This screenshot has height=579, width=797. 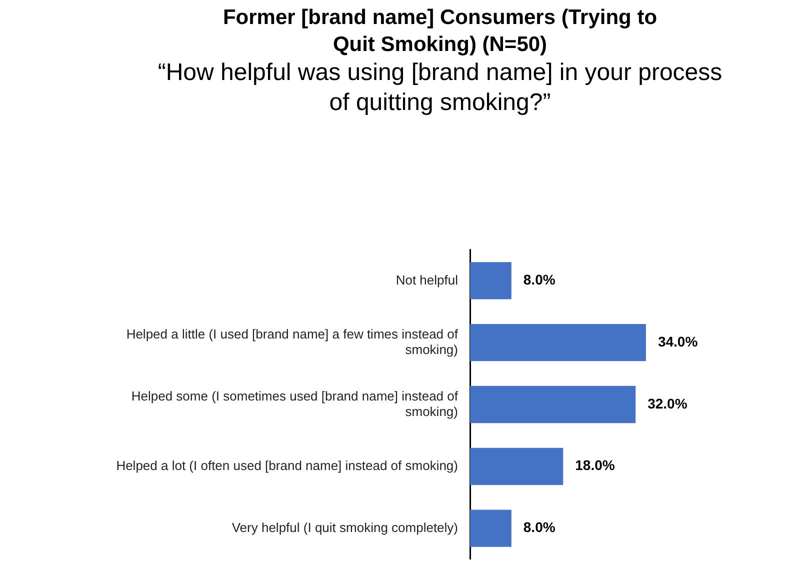 What do you see at coordinates (427, 280) in the screenshot?
I see `y-tick-label: Not helpful` at bounding box center [427, 280].